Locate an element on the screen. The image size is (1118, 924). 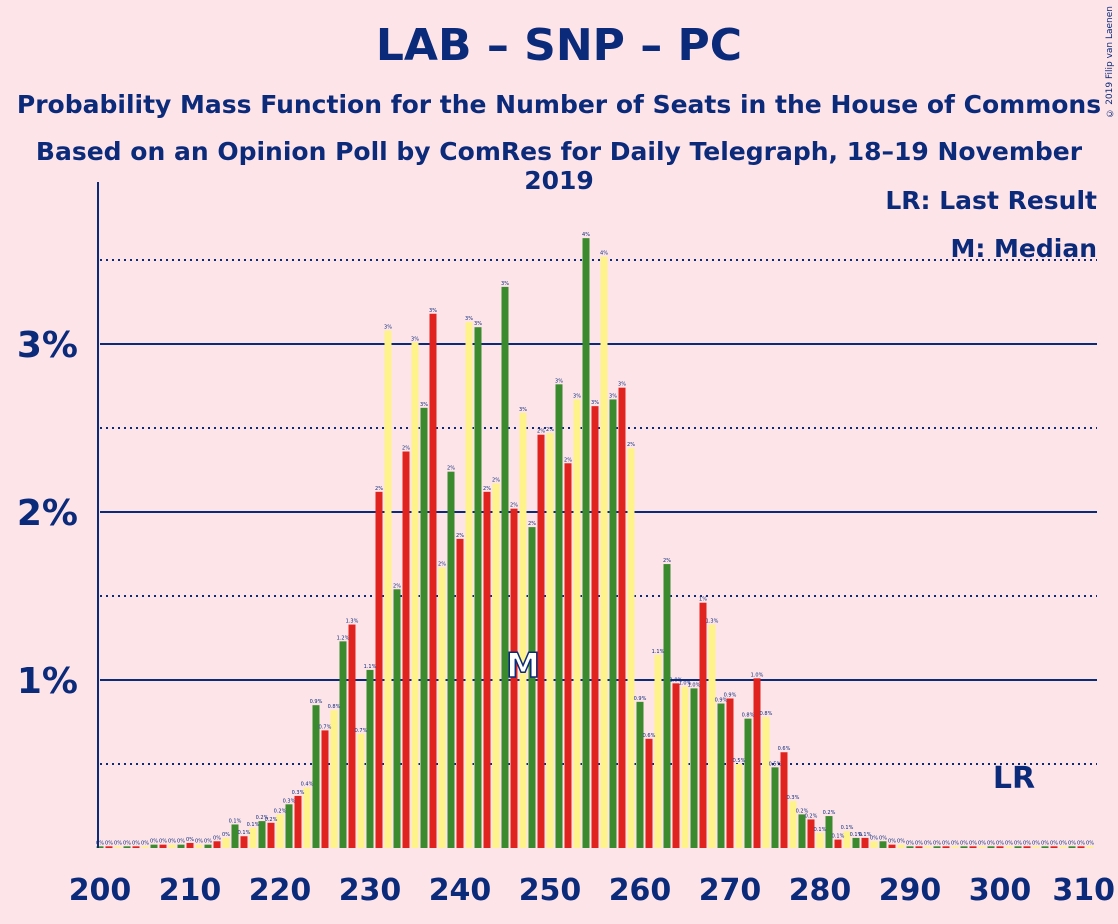
bar-label-seat-275: 0.5% is located at coordinates (775, 764).